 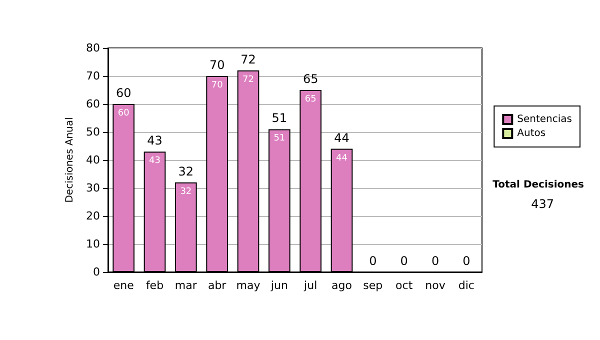 I want to click on data-label: 60, so click(x=124, y=113).